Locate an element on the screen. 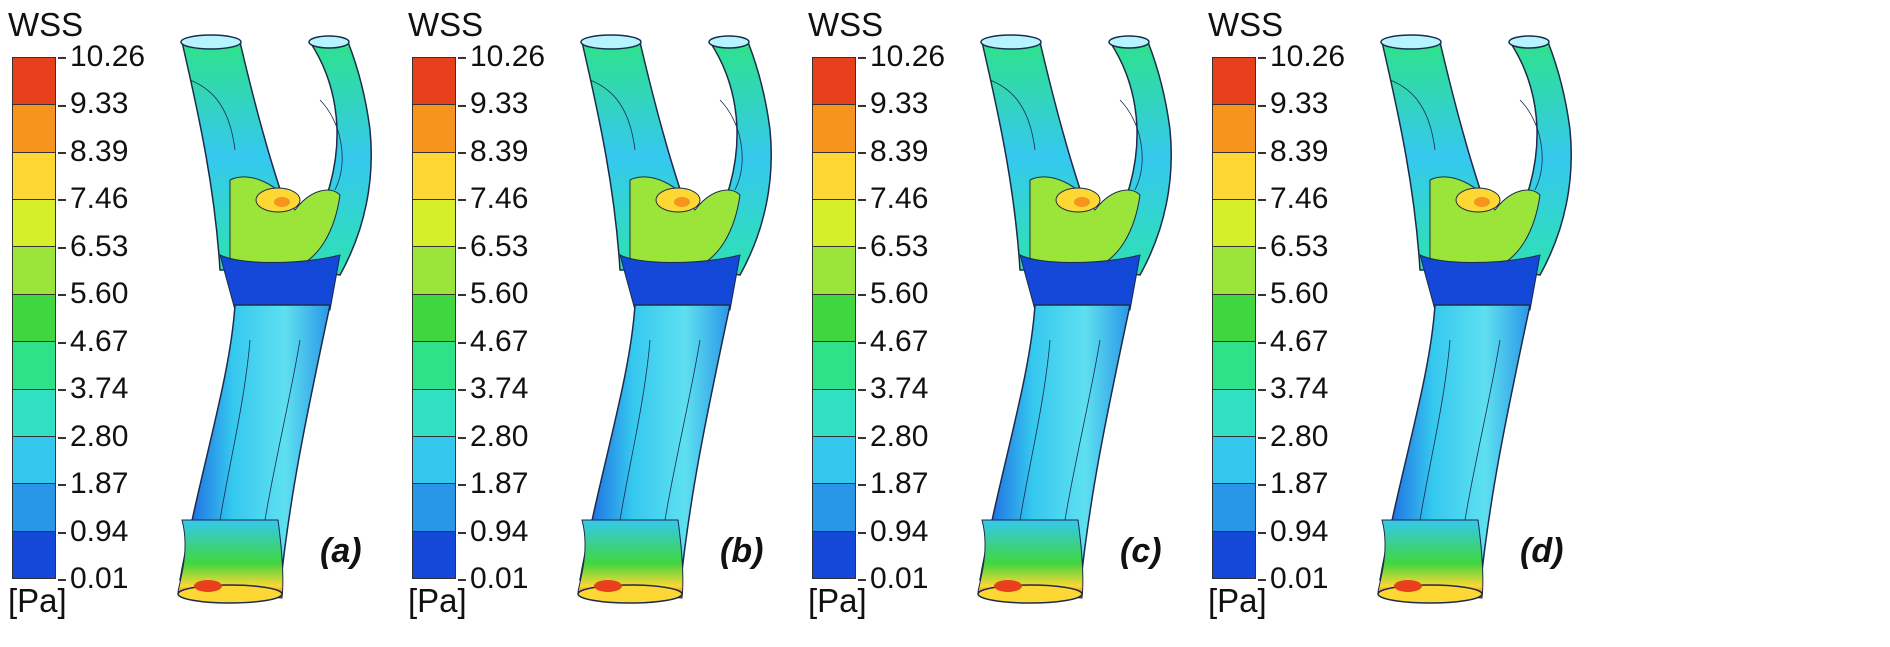 This screenshot has width=1890, height=647. panel-label: (d) is located at coordinates (1542, 551).